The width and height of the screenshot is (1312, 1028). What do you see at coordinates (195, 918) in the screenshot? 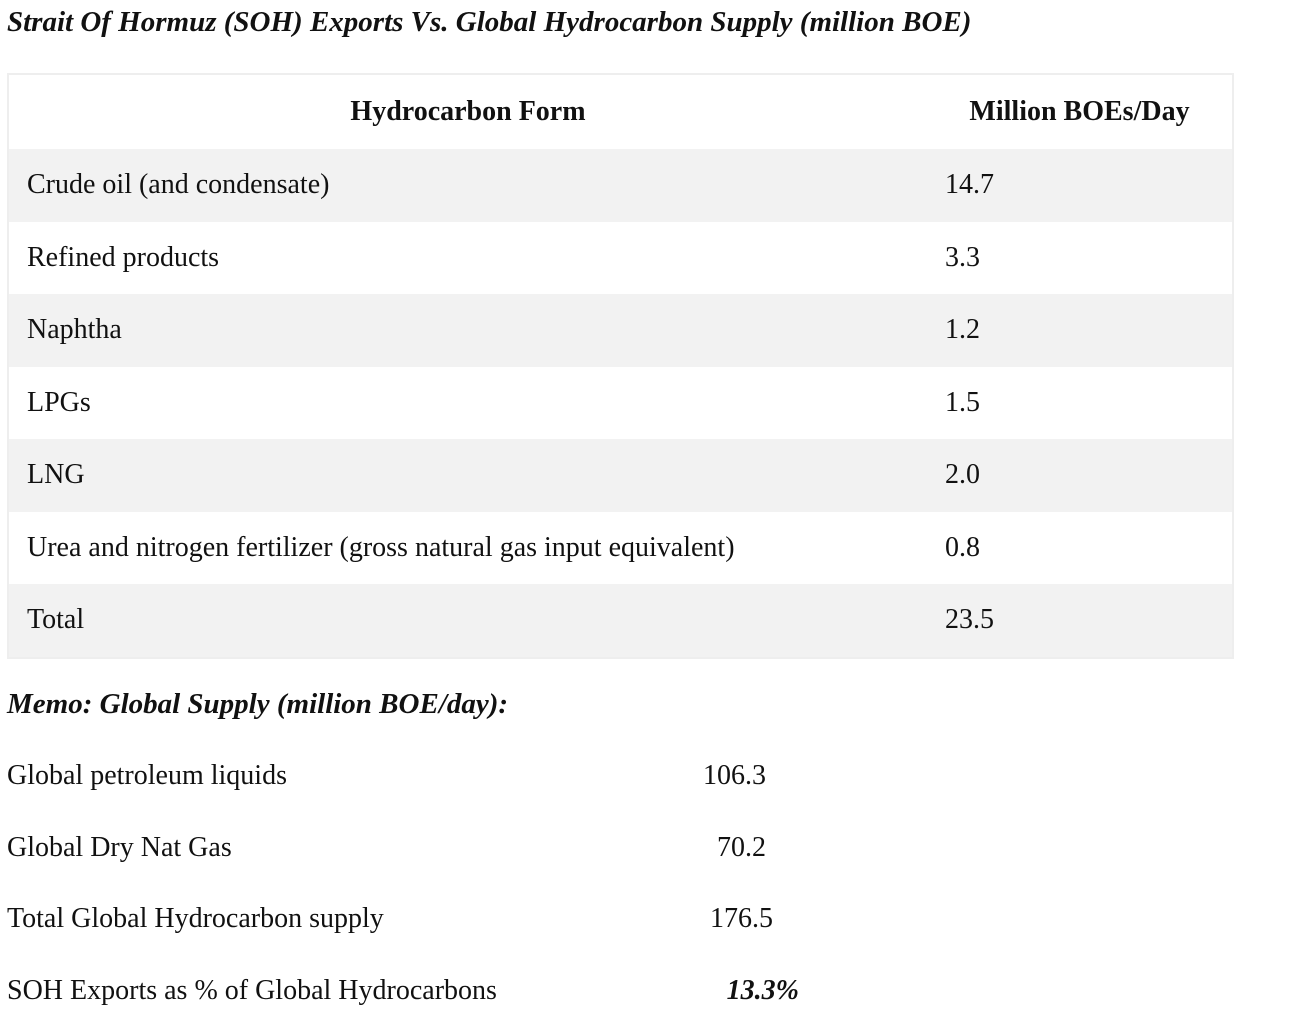
I see `memo-label: Total Global Hydrocarbon supply` at bounding box center [195, 918].